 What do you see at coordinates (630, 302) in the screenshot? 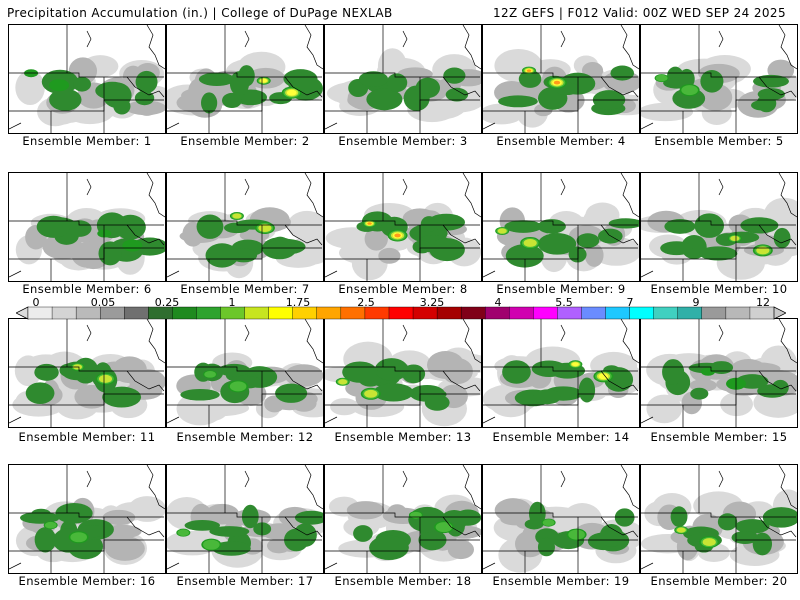
I see `colorbar-tick-label: 7` at bounding box center [630, 302].